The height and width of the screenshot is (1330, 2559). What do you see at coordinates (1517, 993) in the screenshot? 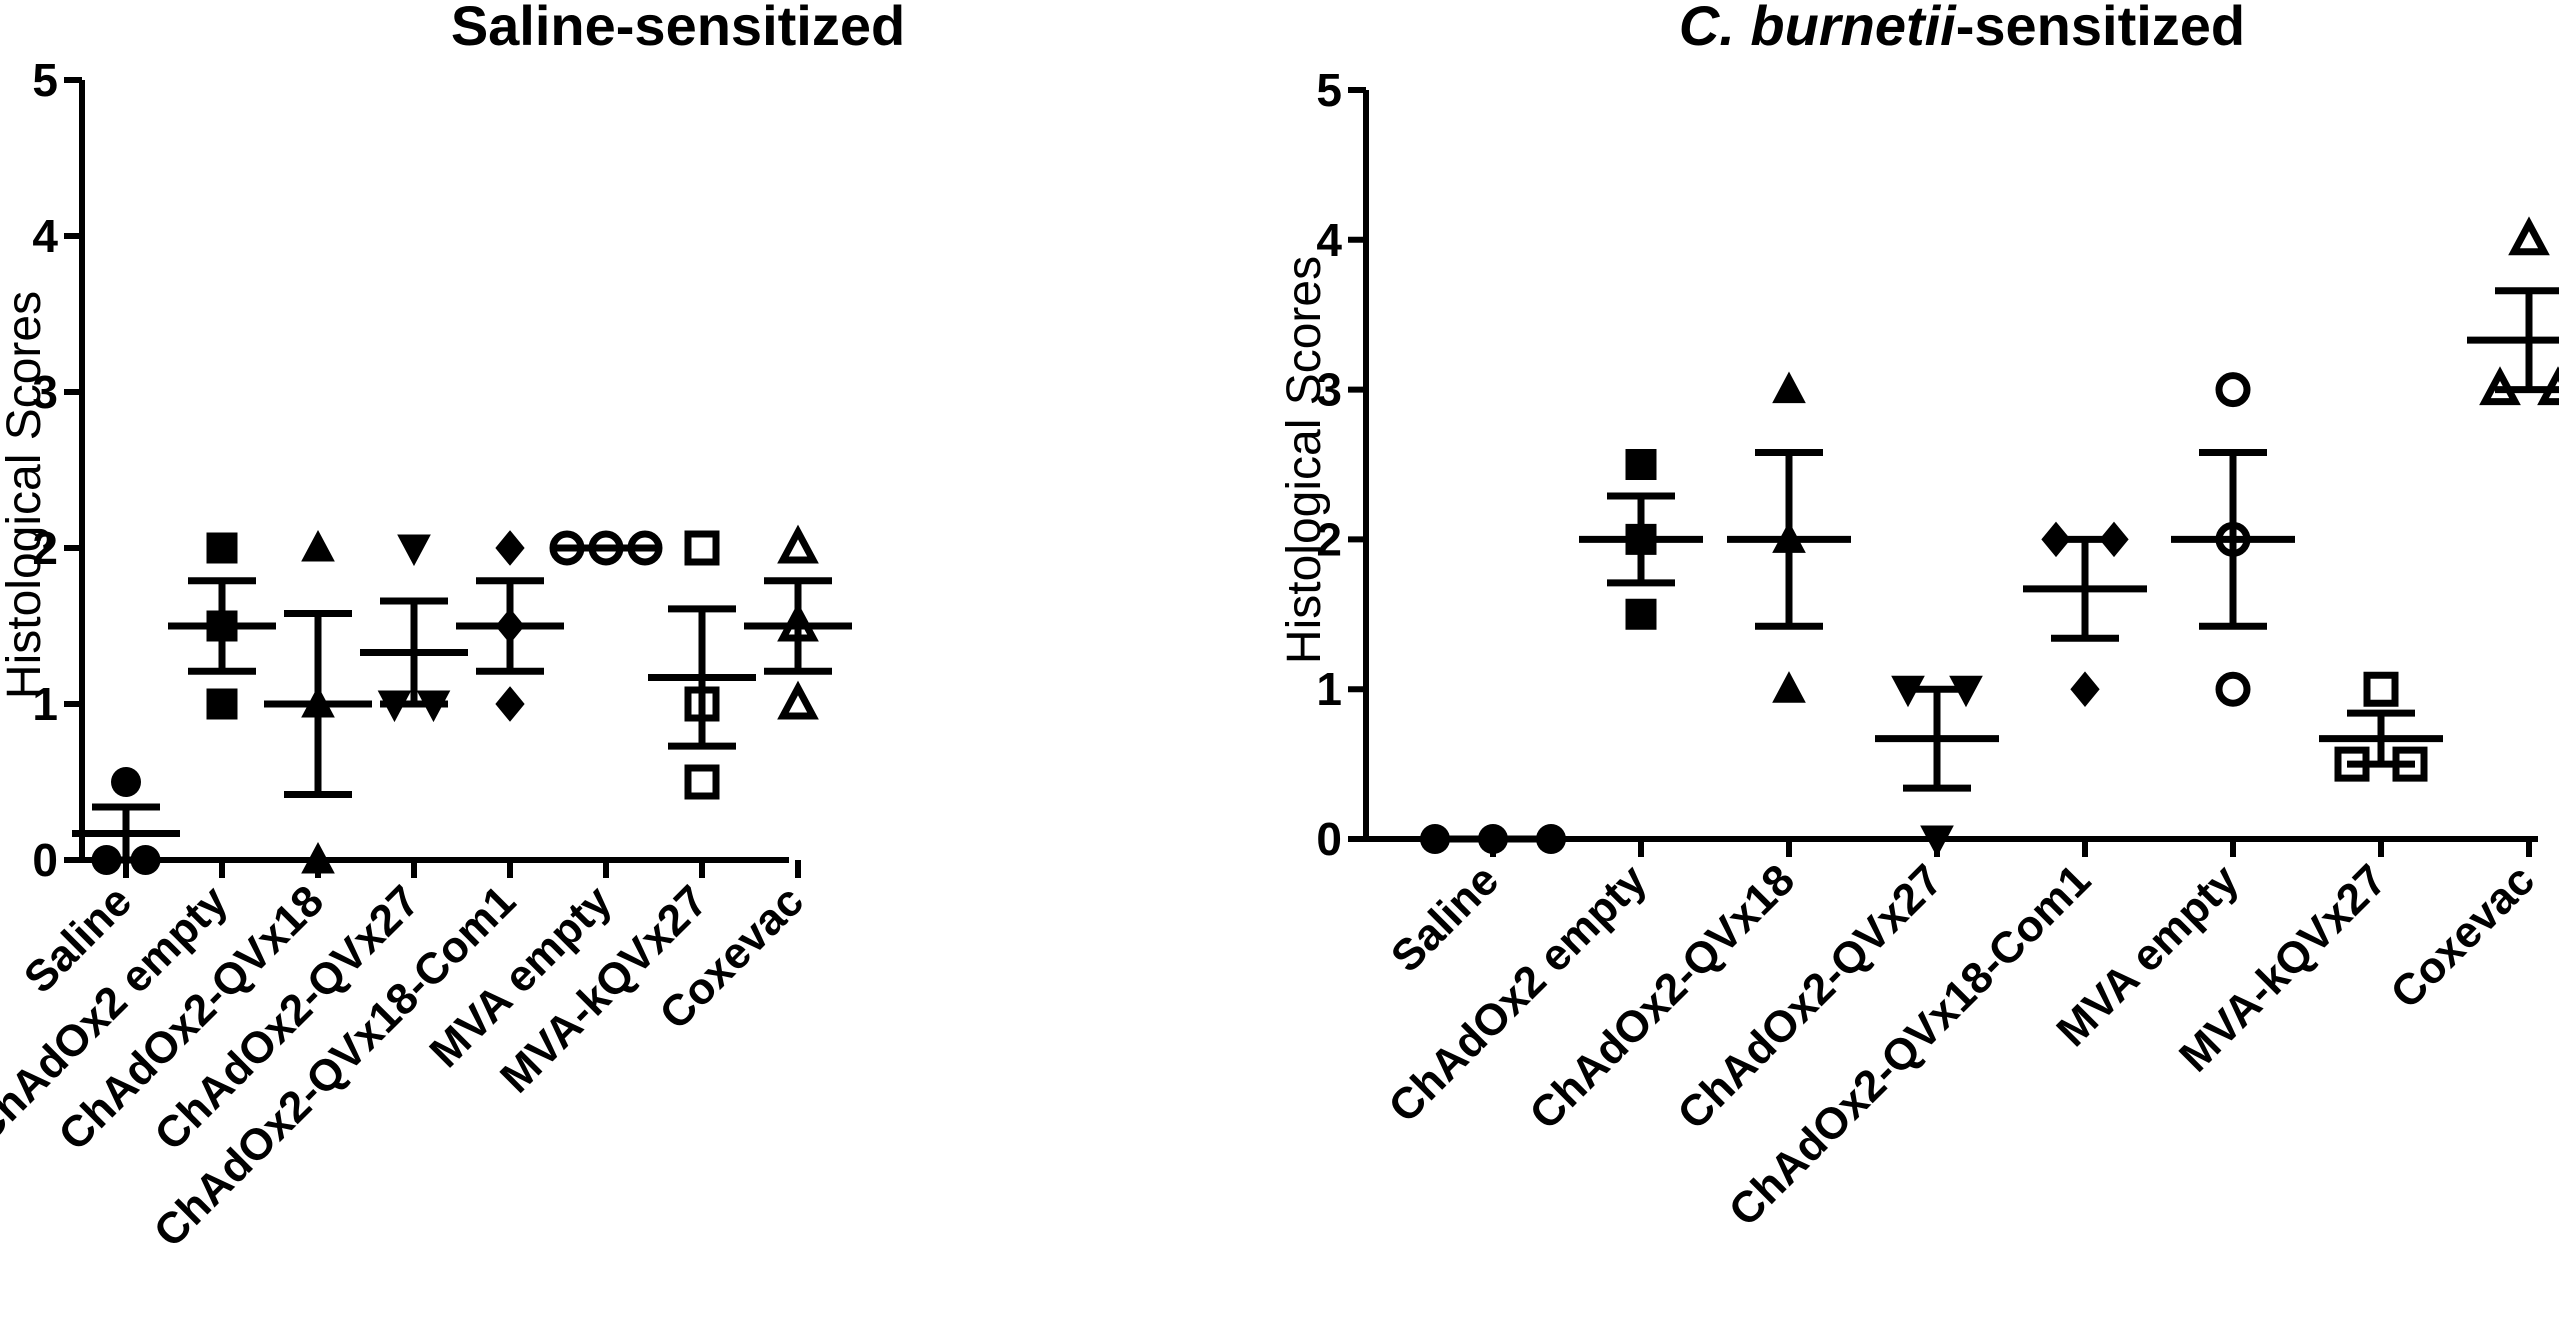
I see `x-tick-label: ChAdOx2 empty` at bounding box center [1517, 993].